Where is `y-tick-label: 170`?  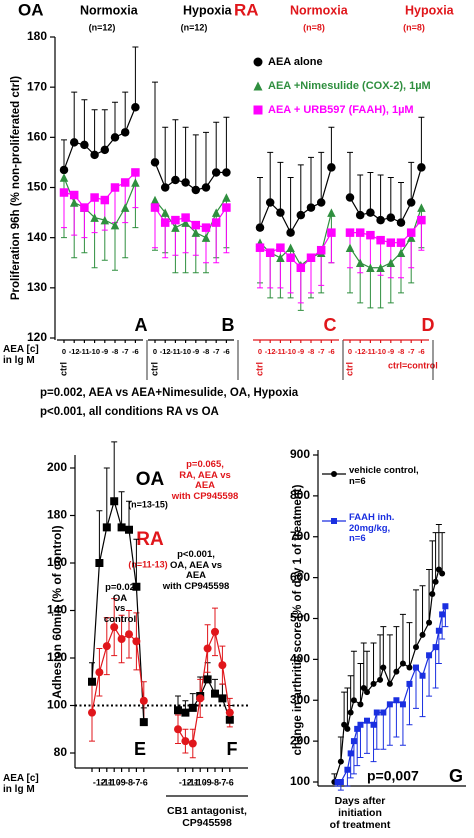
y-tick-label: 170 is located at coordinates (37, 86).